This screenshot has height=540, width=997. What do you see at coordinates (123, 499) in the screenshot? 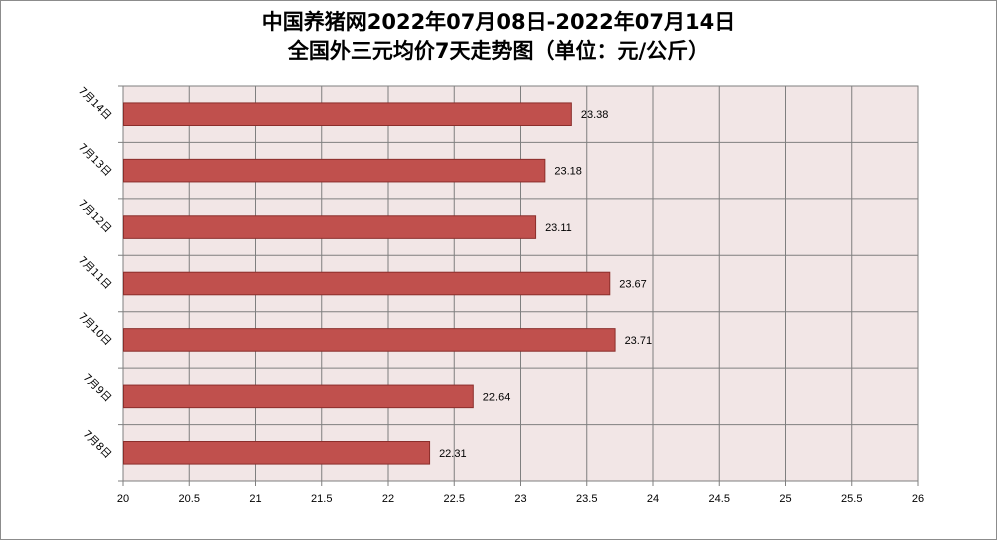
I see `x-tick-label: 20` at bounding box center [123, 499].